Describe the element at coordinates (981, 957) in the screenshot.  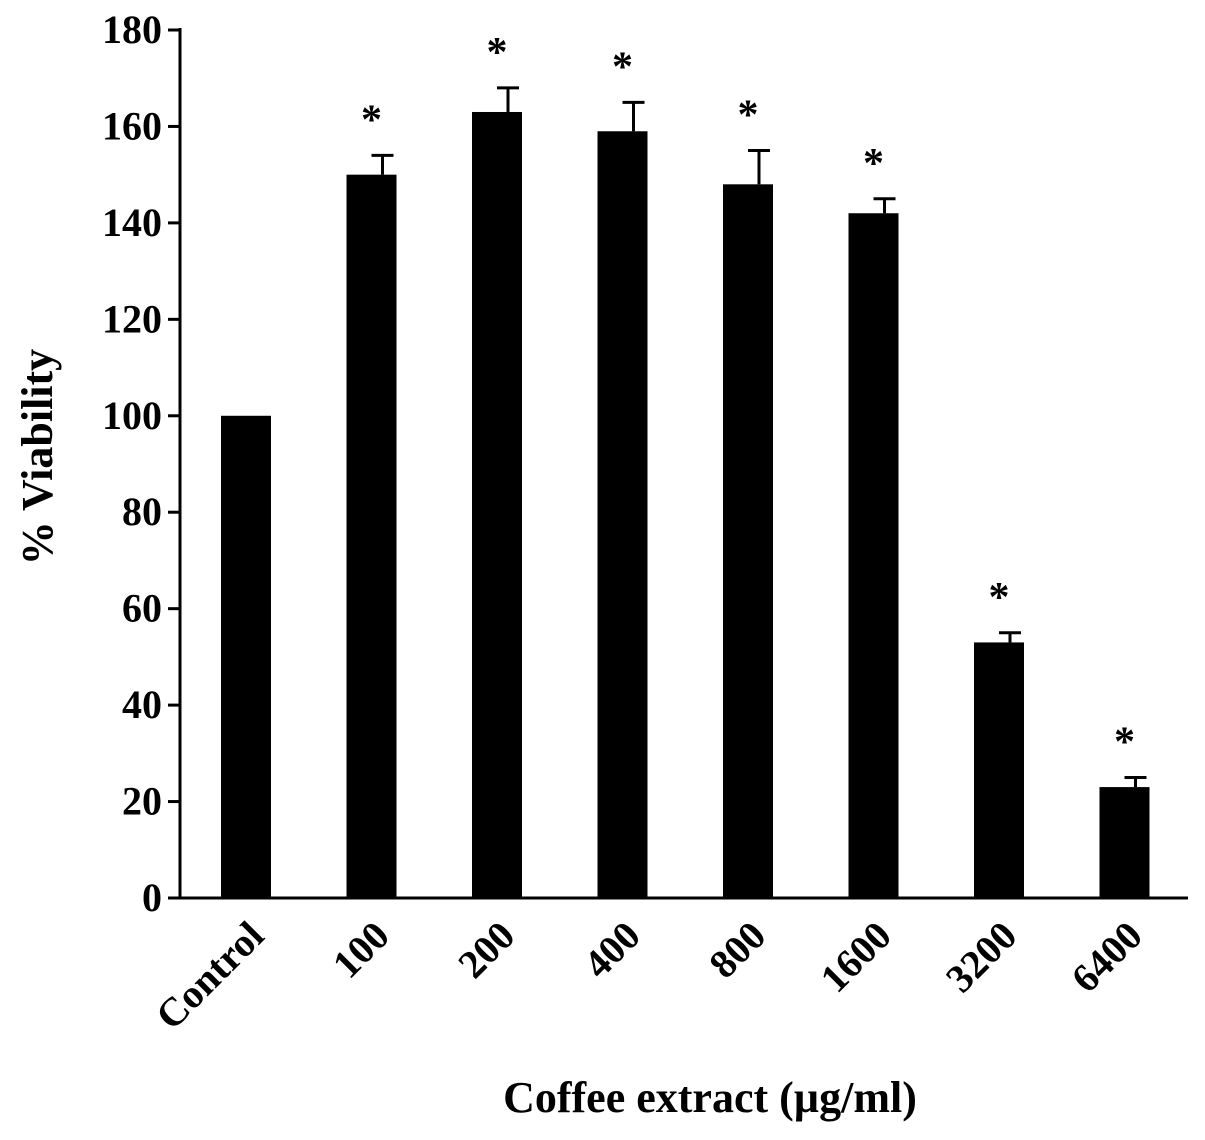
I see `x-tick-label: 3200` at that location.